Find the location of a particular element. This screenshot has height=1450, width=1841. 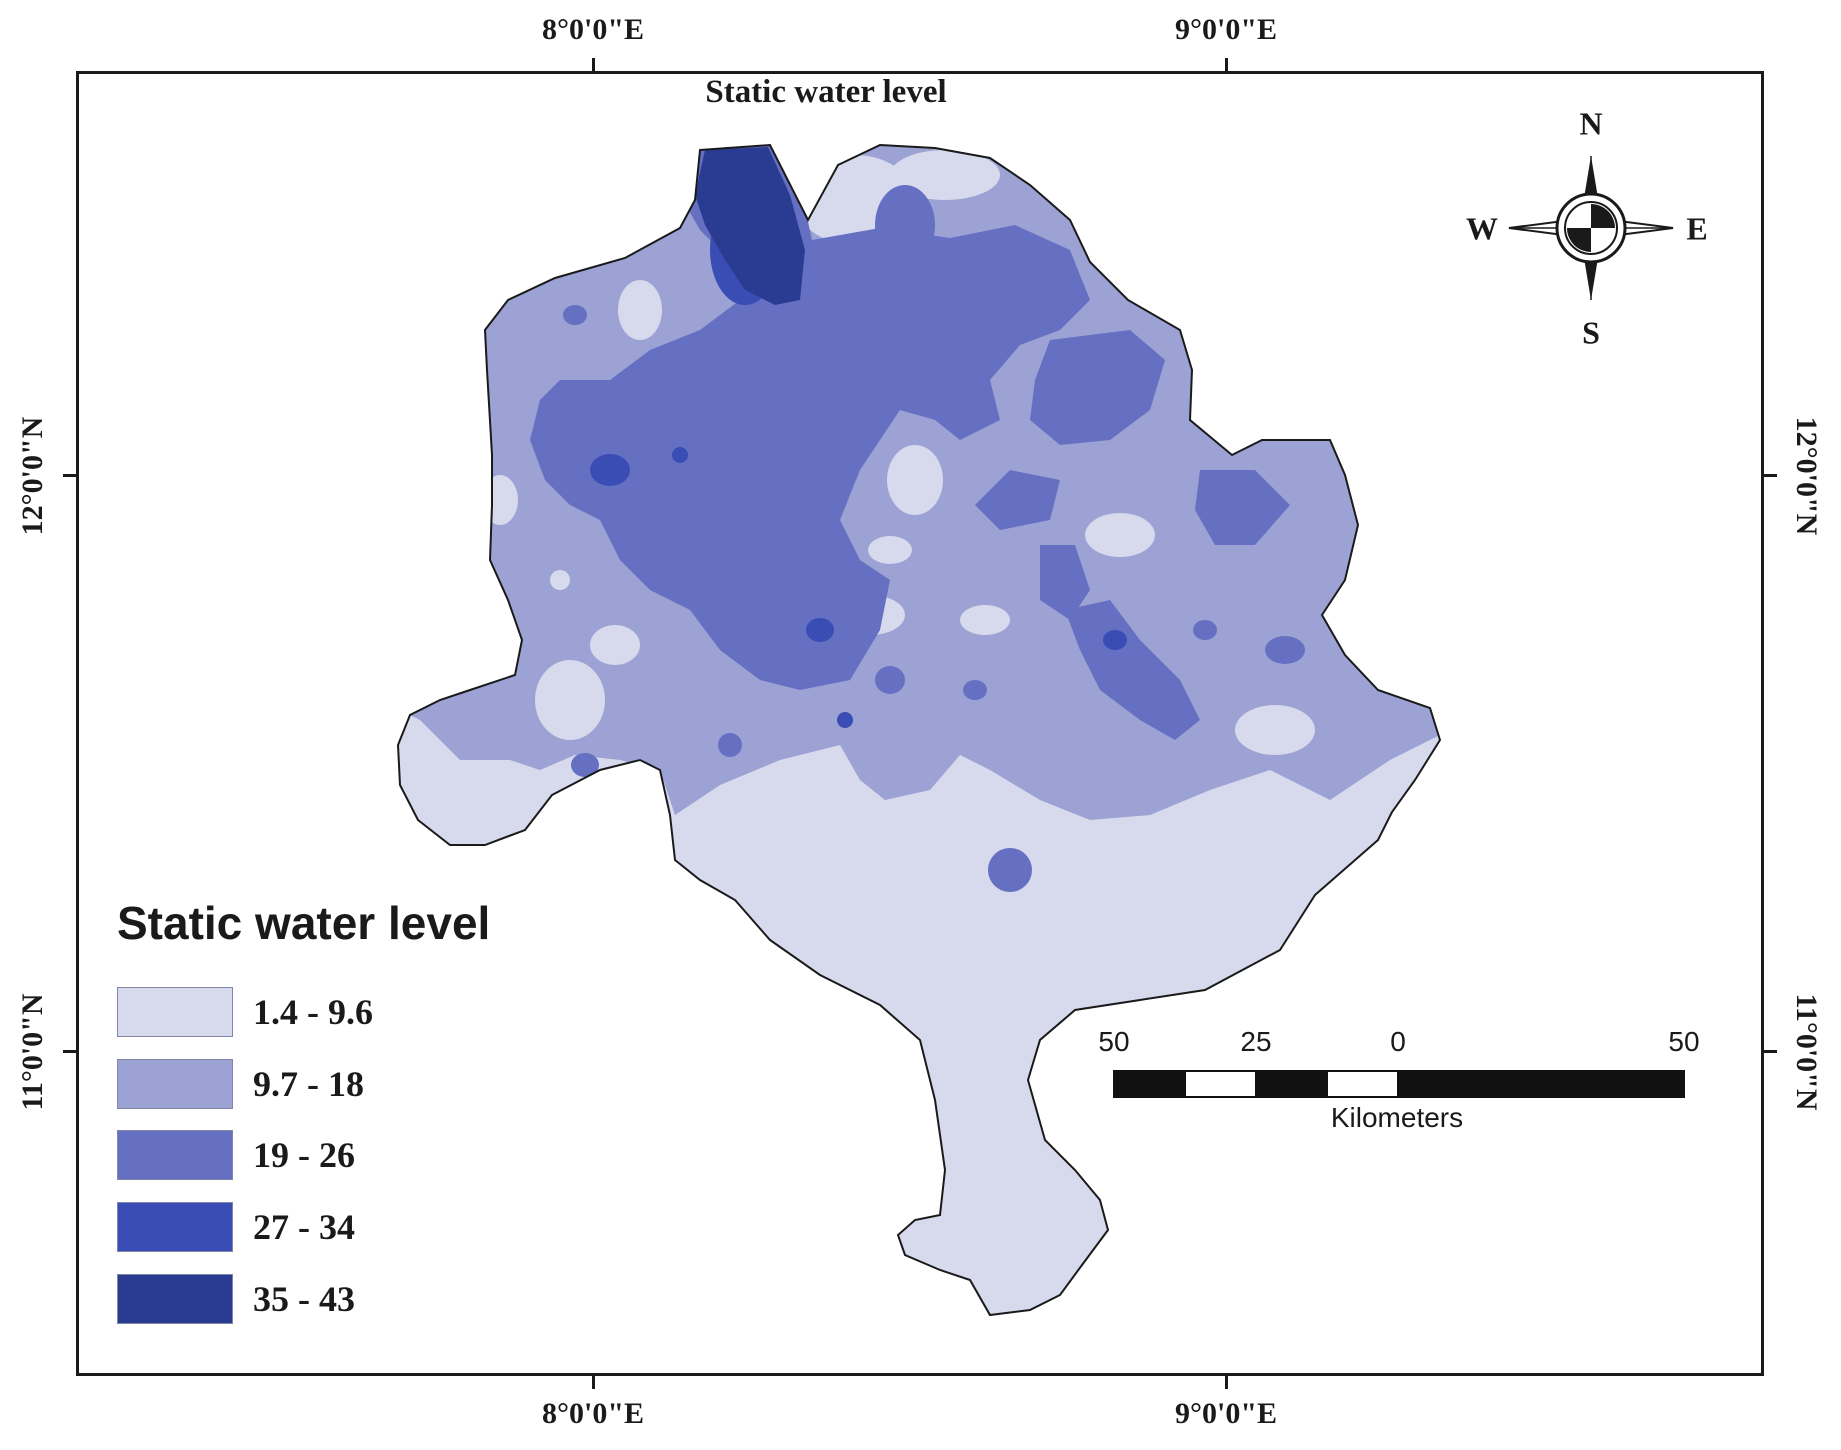

tick-top-8e is located at coordinates (593, 64).